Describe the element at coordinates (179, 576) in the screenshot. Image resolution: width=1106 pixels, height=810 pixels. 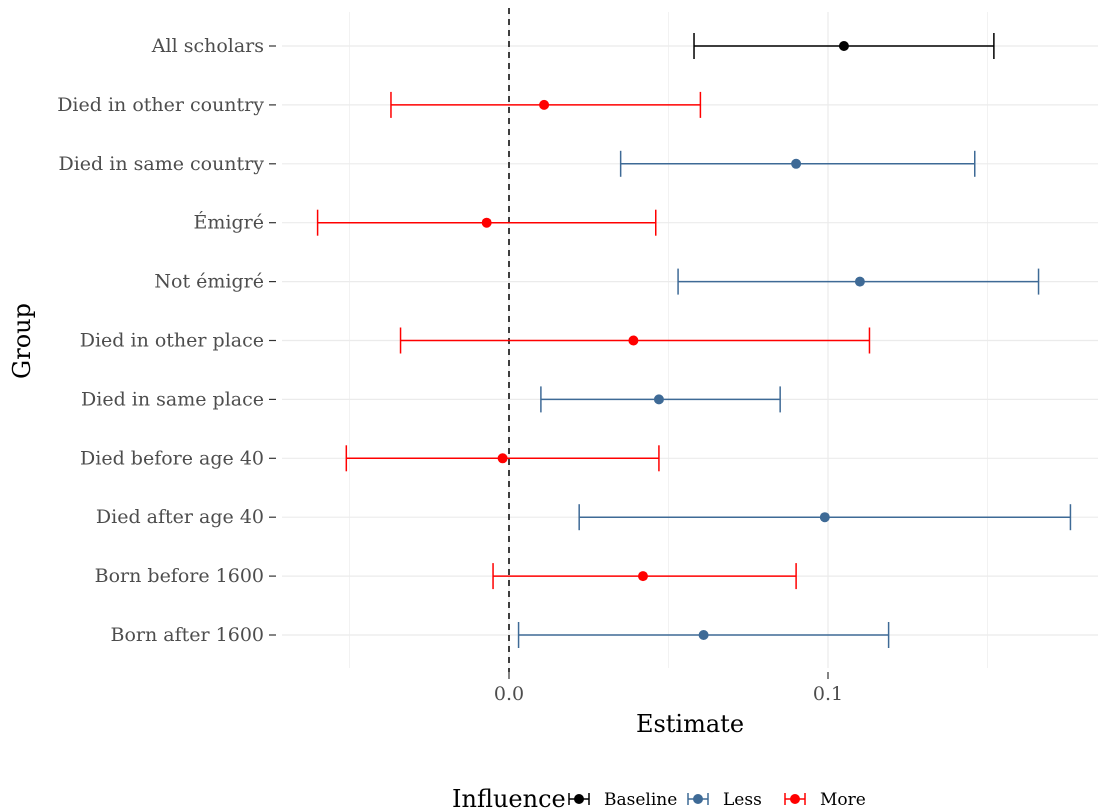
I see `y-tick-label: Born before 1600` at that location.